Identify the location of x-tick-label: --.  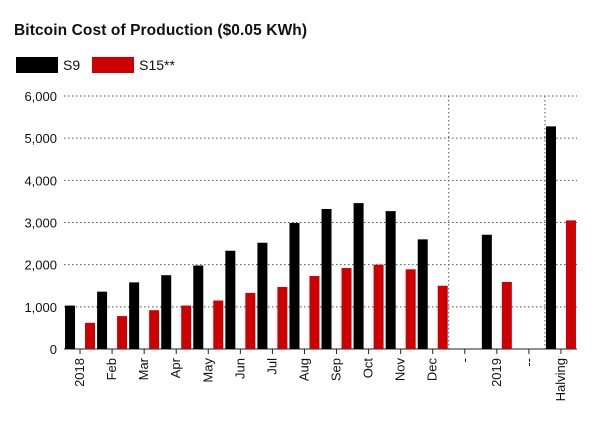
(528, 362).